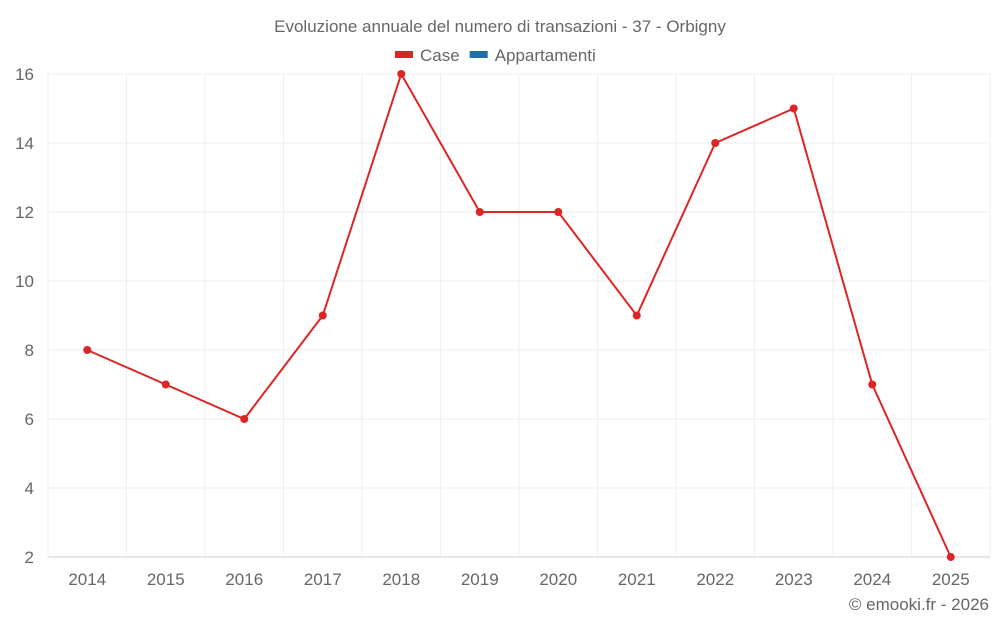  I want to click on y-tick-label: 10, so click(24, 281).